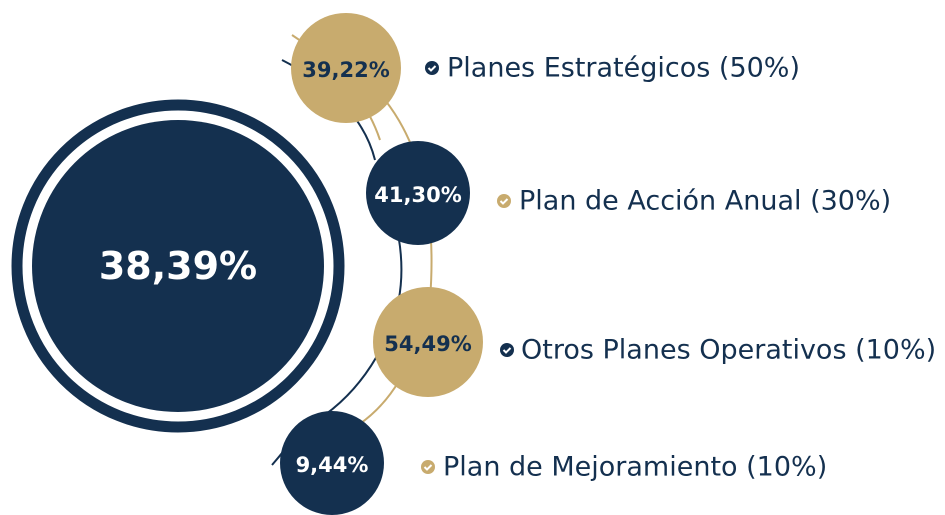 The width and height of the screenshot is (945, 515). I want to click on item-value: 39,22%, so click(345, 70).